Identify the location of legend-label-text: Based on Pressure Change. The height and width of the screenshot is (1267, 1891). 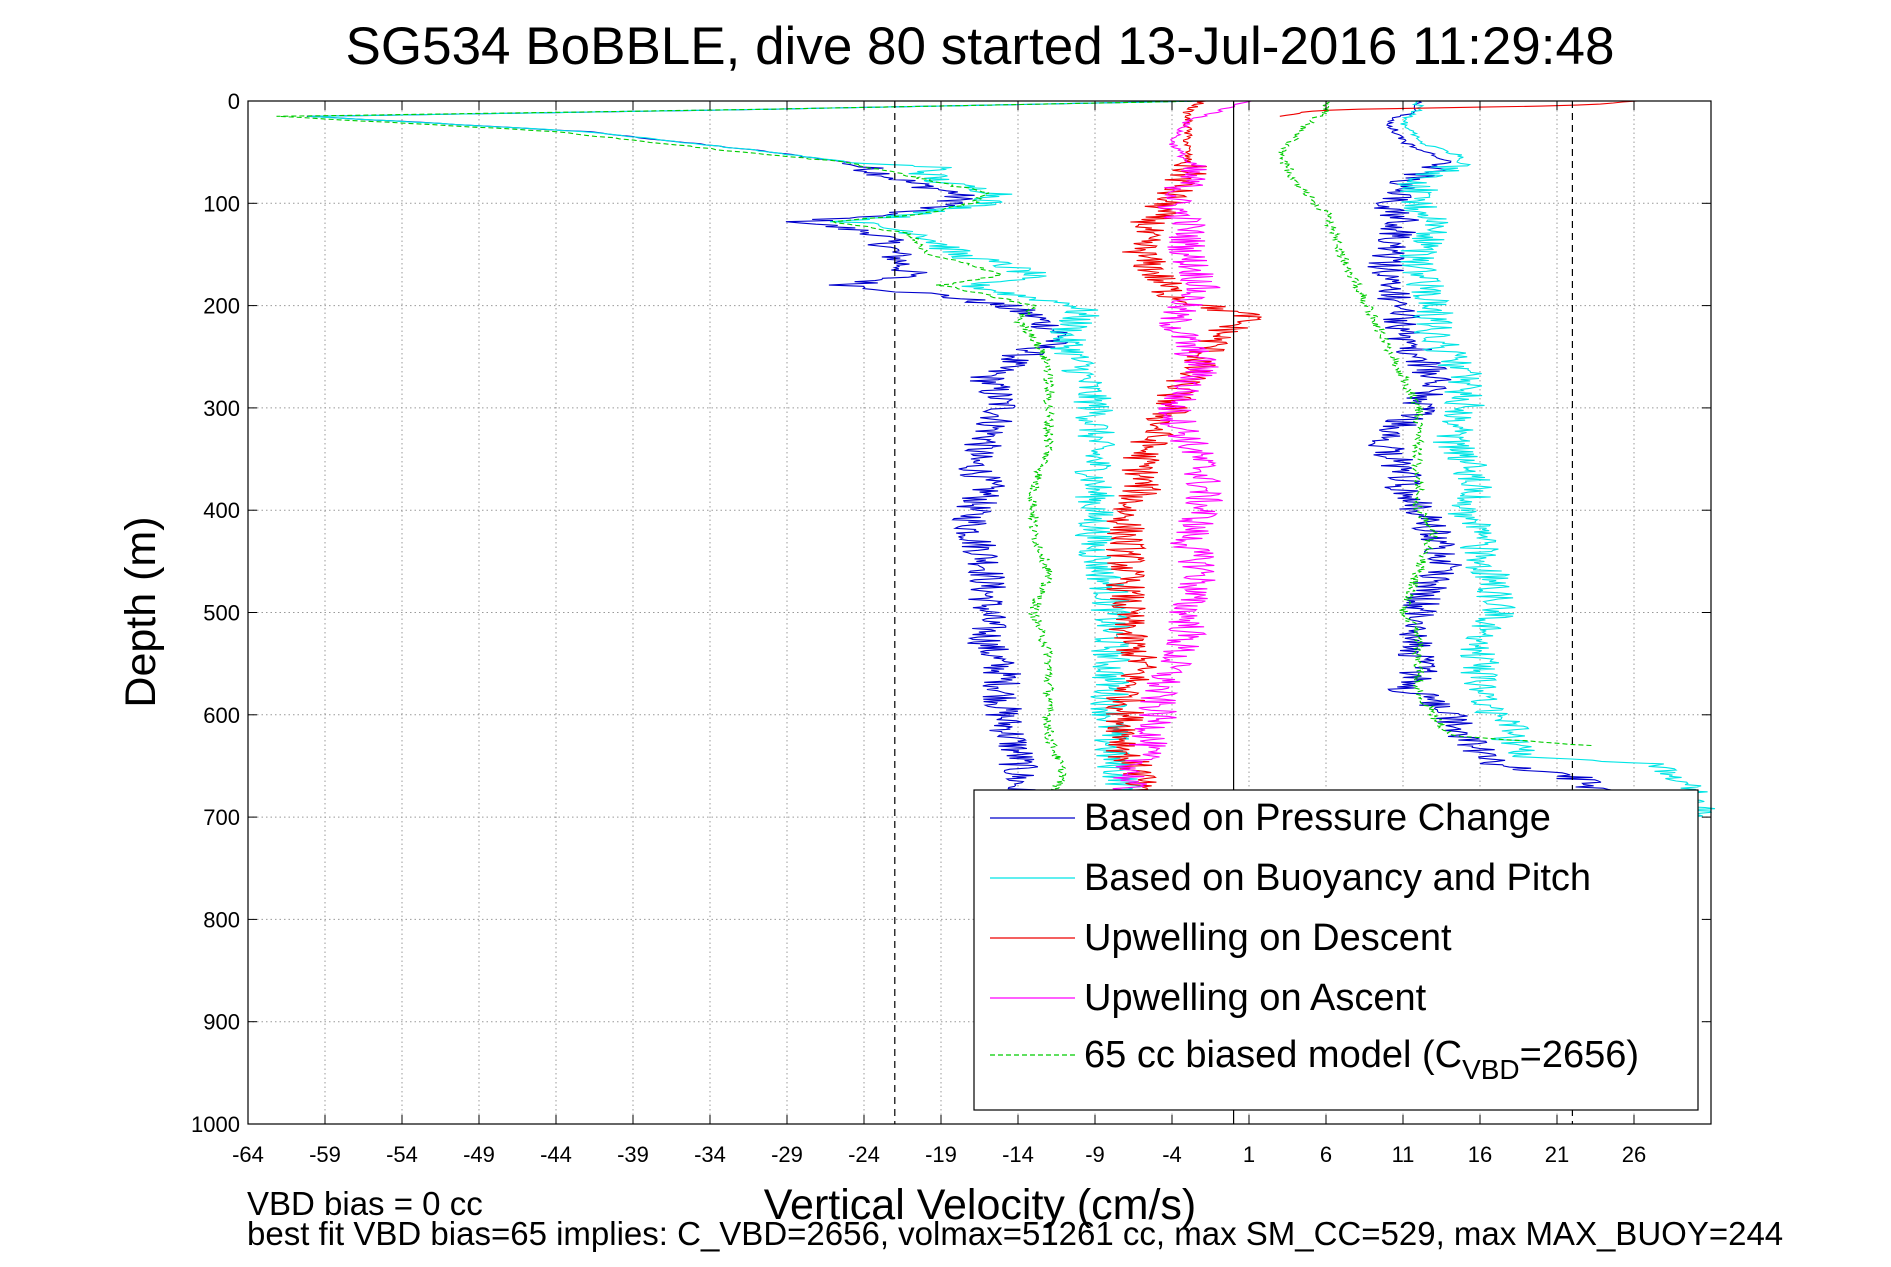
(1317, 818).